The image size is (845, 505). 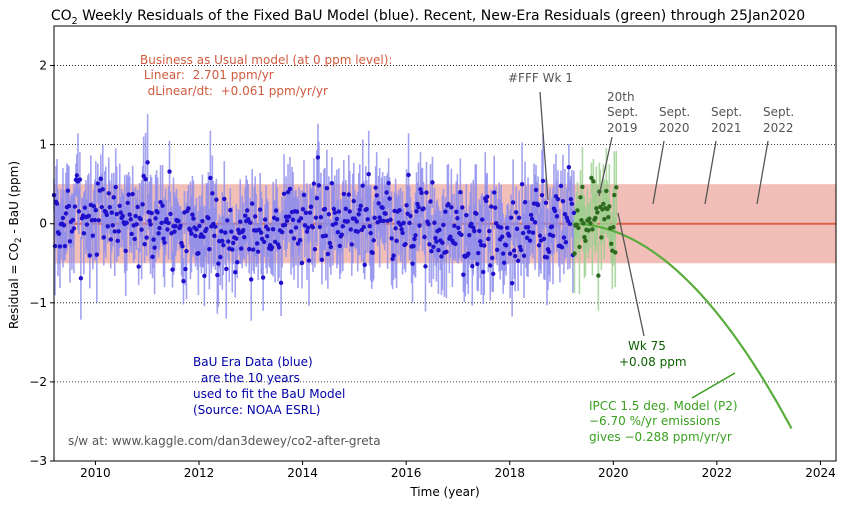 I want to click on sept-2020-arrow, so click(x=658, y=172).